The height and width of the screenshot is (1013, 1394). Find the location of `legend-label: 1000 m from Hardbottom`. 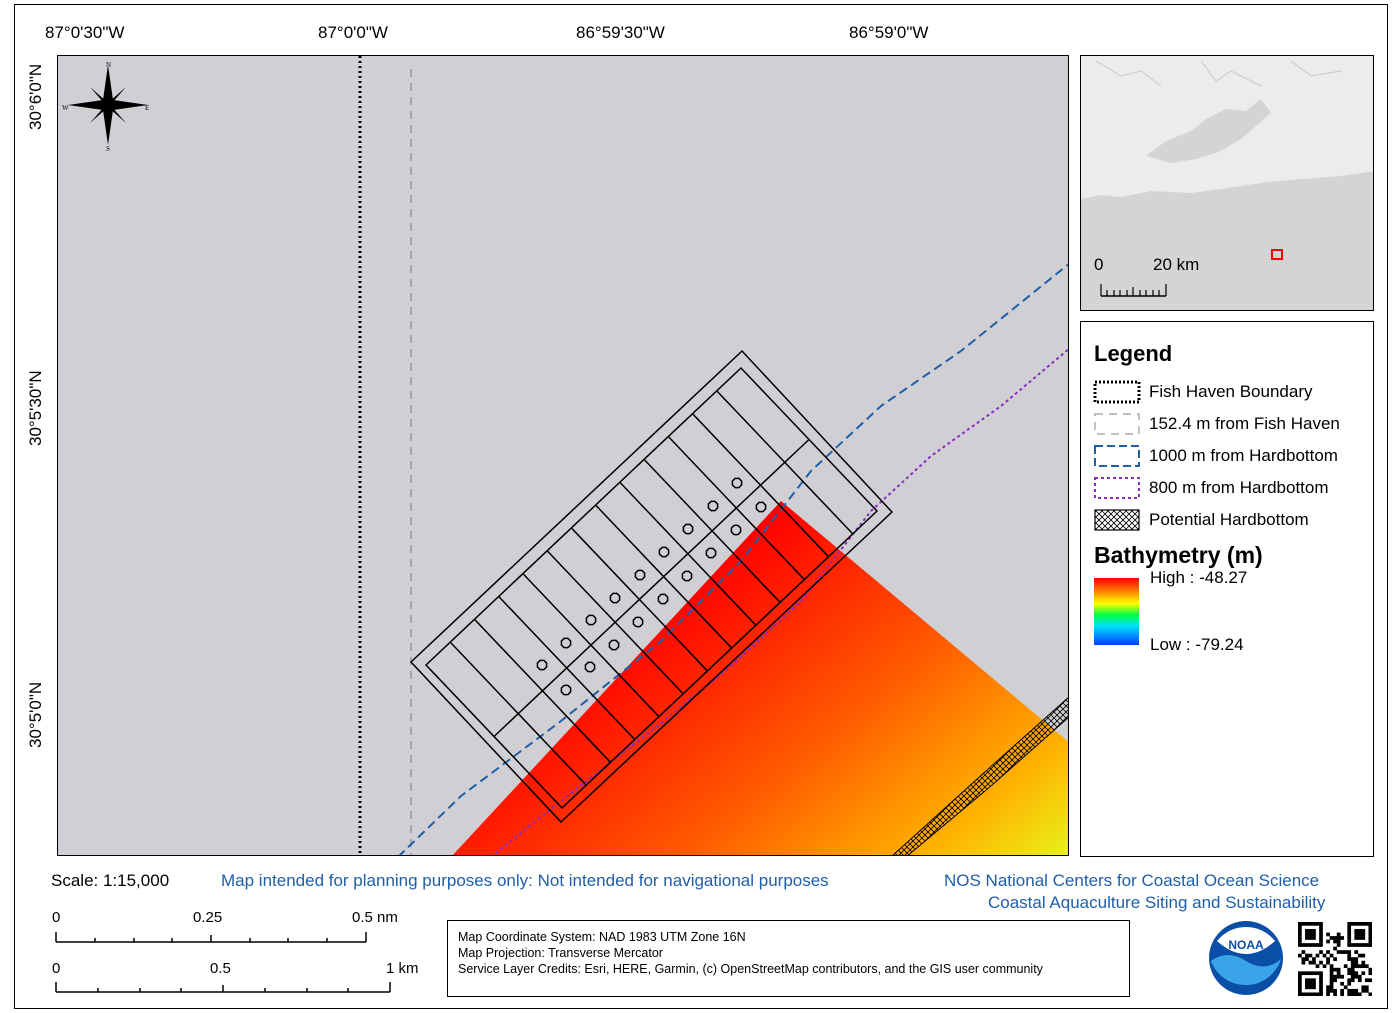

legend-label: 1000 m from Hardbottom is located at coordinates (1243, 456).